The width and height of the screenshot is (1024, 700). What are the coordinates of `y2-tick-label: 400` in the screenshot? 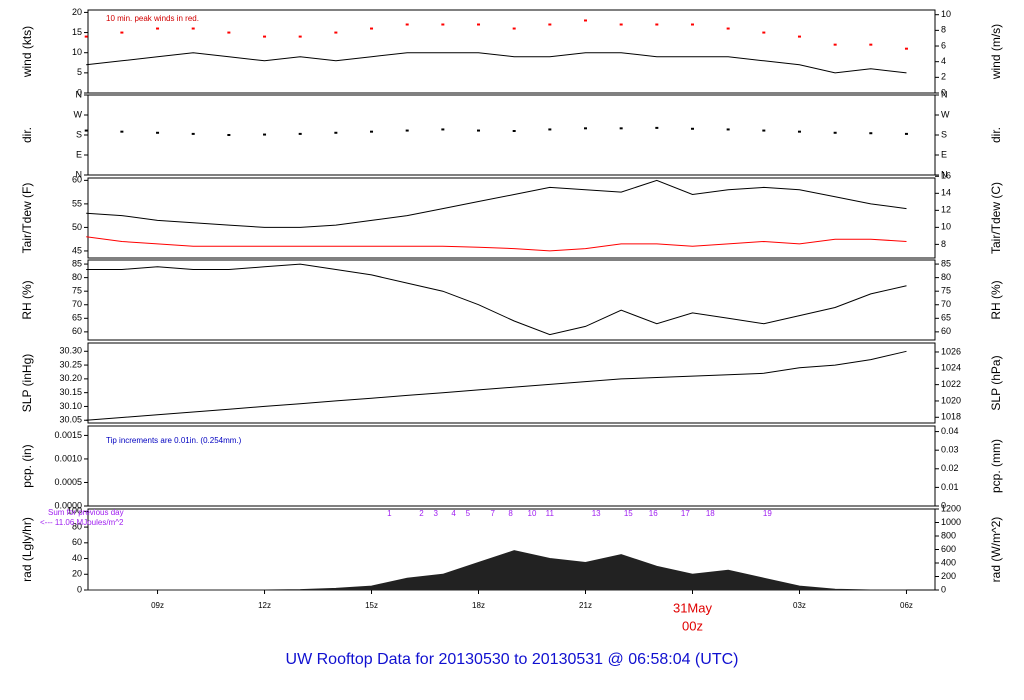 It's located at (948, 562).